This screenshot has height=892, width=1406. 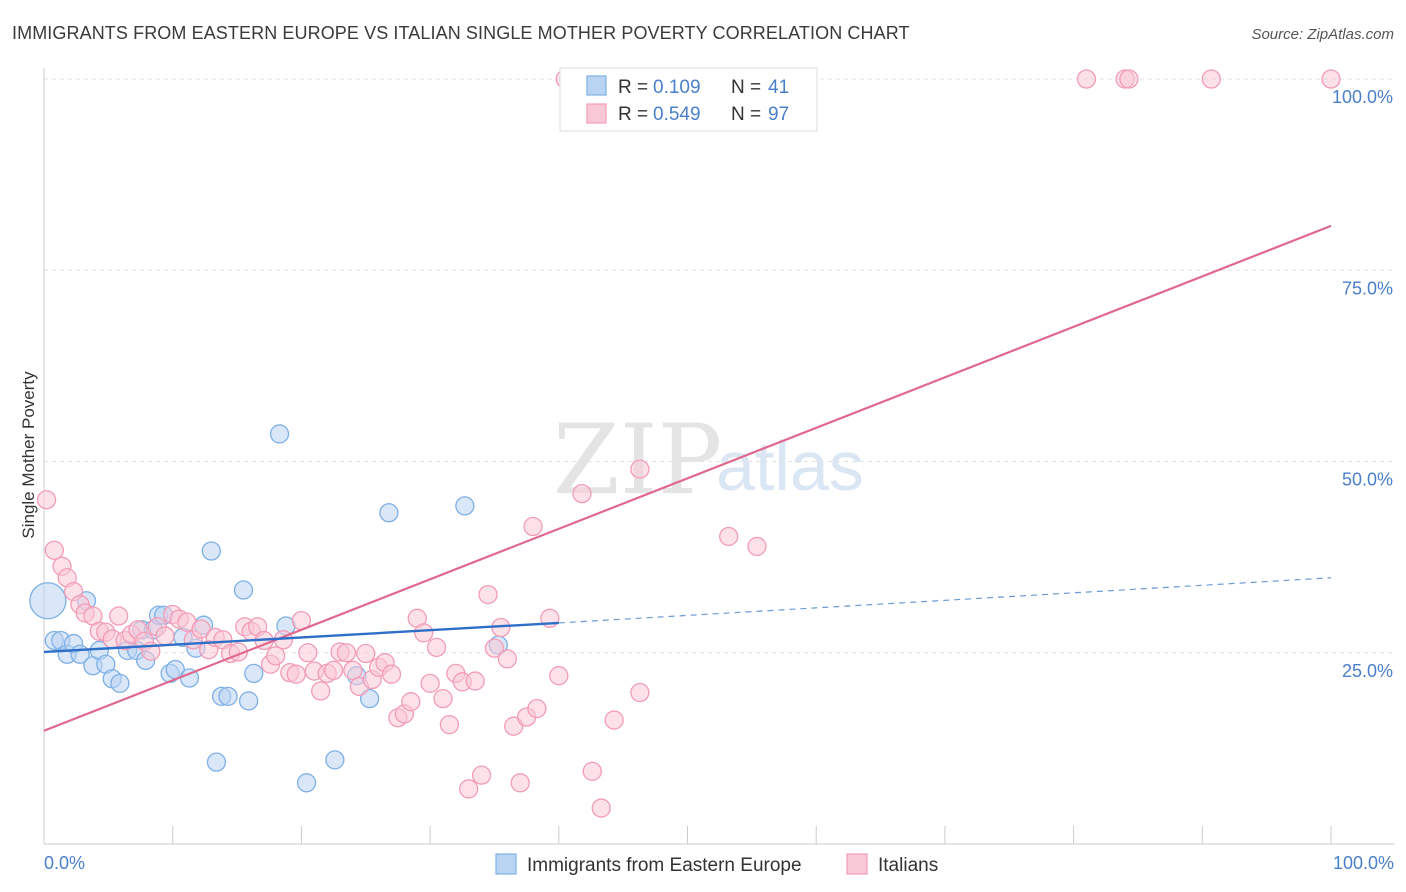 I want to click on legend-swatch-eastern-europe, so click(x=596, y=85).